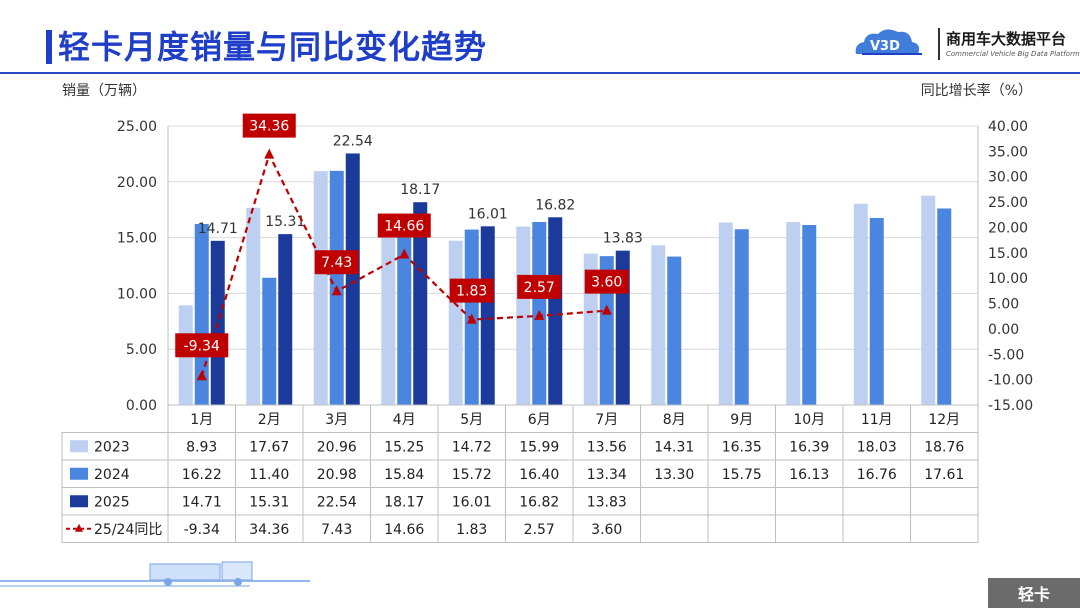 This screenshot has width=1080, height=608. What do you see at coordinates (201, 420) in the screenshot?
I see `x-tick-label: 1月` at bounding box center [201, 420].